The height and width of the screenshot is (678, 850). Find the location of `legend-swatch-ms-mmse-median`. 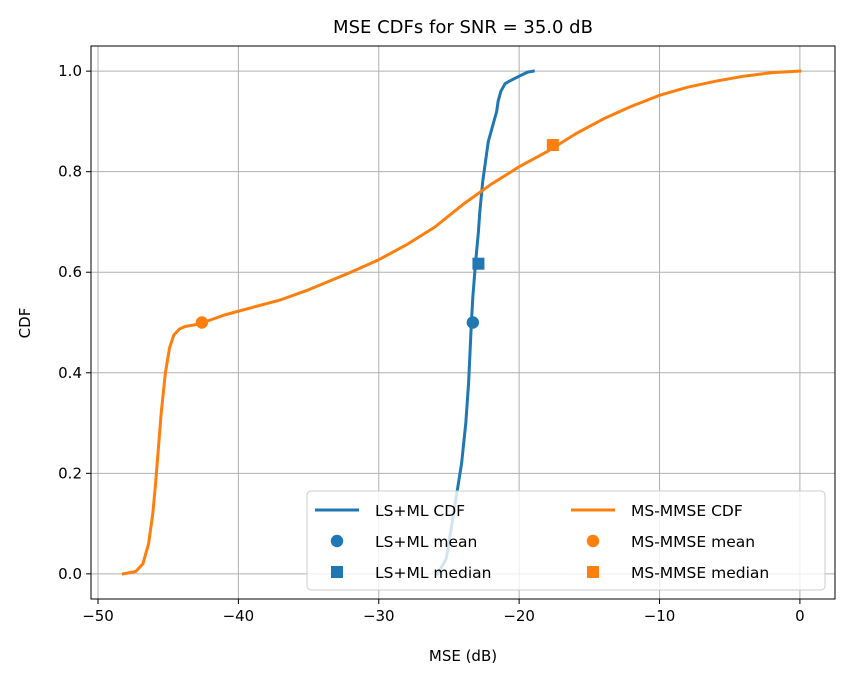

legend-swatch-ms-mmse-median is located at coordinates (593, 572).